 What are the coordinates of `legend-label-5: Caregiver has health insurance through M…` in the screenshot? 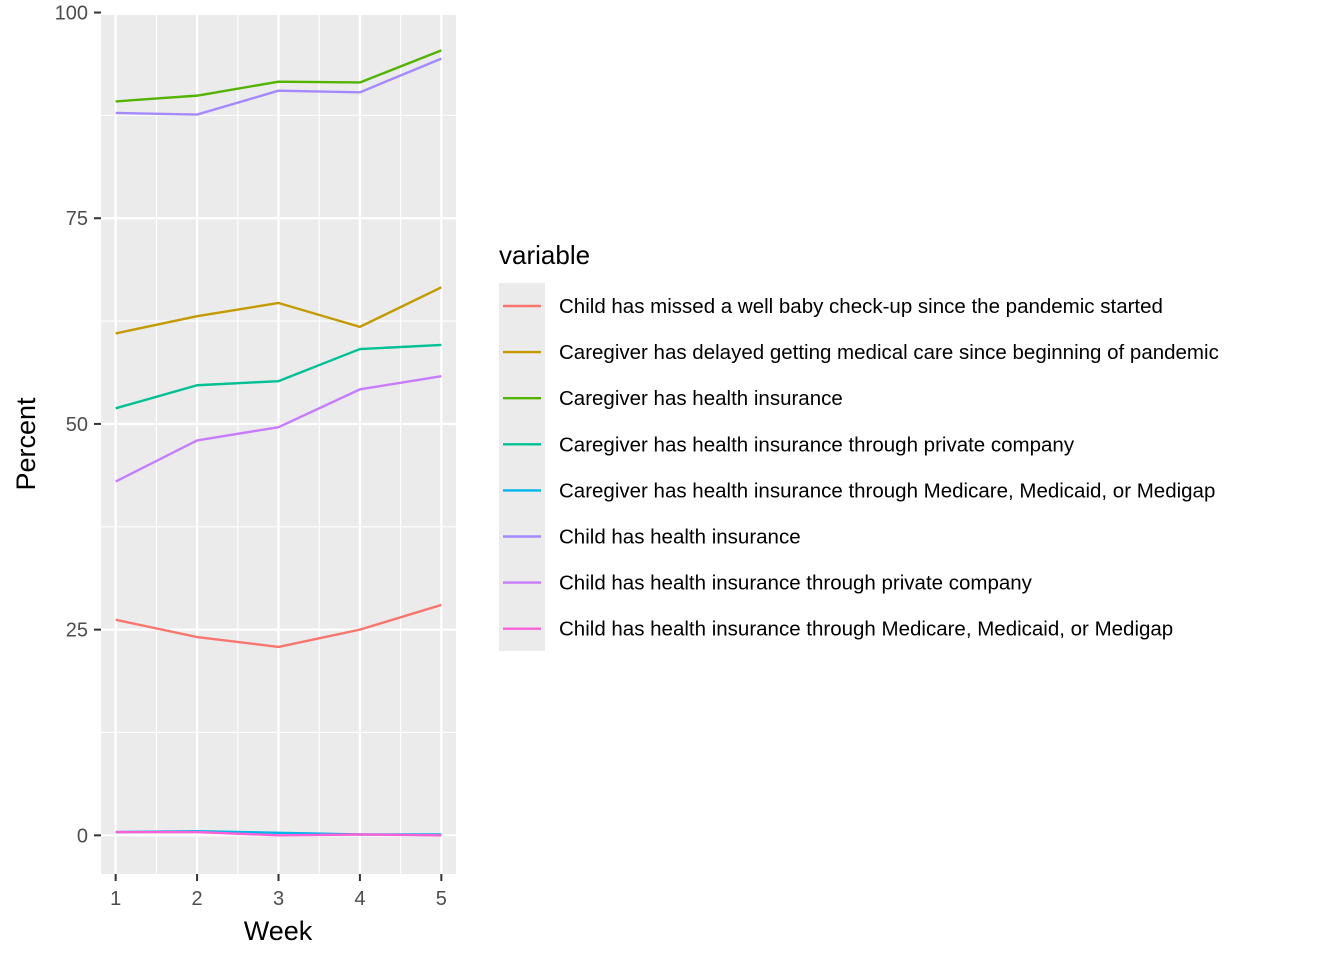 It's located at (887, 490).